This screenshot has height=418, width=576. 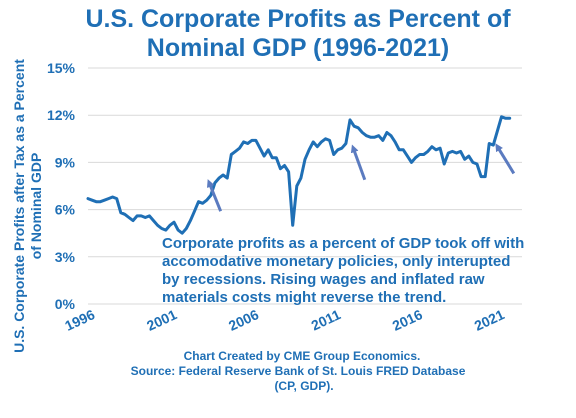 What do you see at coordinates (407, 320) in the screenshot?
I see `x-tick-label-4: 2016` at bounding box center [407, 320].